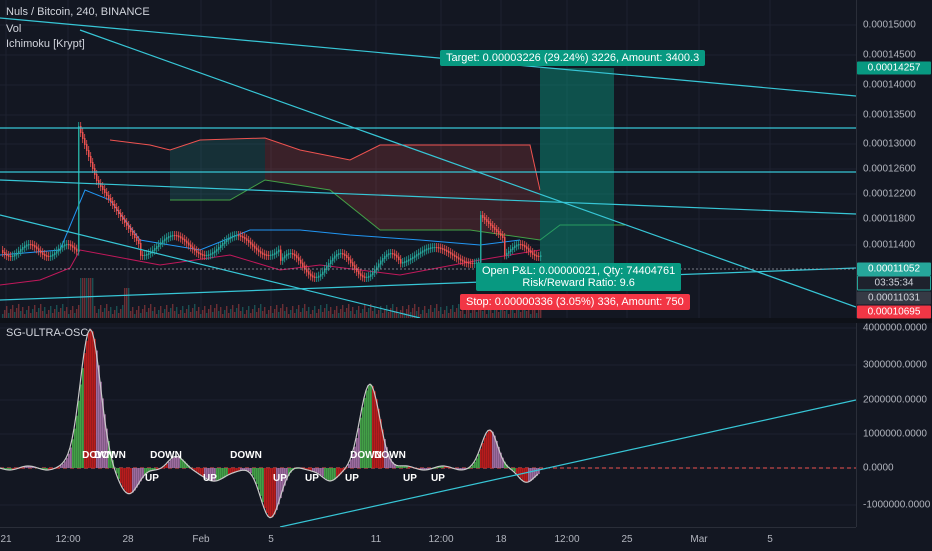 Image resolution: width=932 pixels, height=551 pixels. I want to click on ichimoku-legend: Ichimoku [Krypt], so click(45, 44).